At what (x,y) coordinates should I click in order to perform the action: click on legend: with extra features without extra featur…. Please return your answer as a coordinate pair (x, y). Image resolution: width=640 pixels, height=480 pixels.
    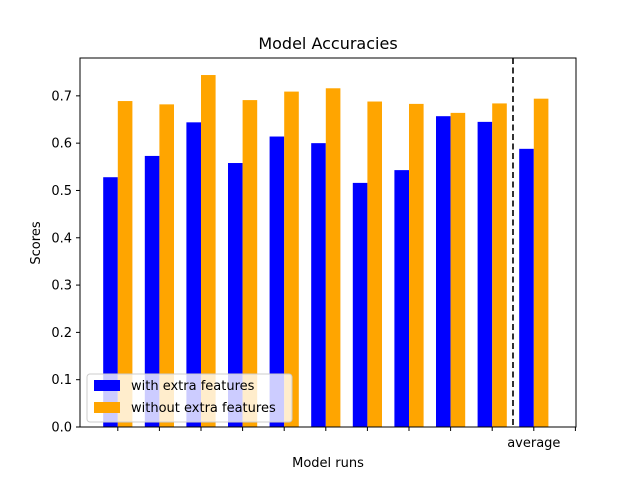
    Looking at the image, I should click on (189, 398).